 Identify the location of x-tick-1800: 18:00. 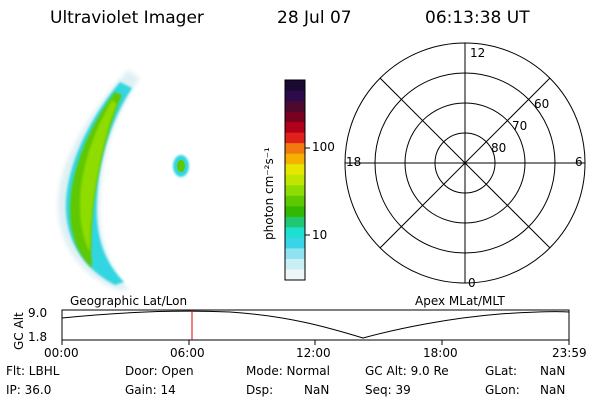
(440, 353).